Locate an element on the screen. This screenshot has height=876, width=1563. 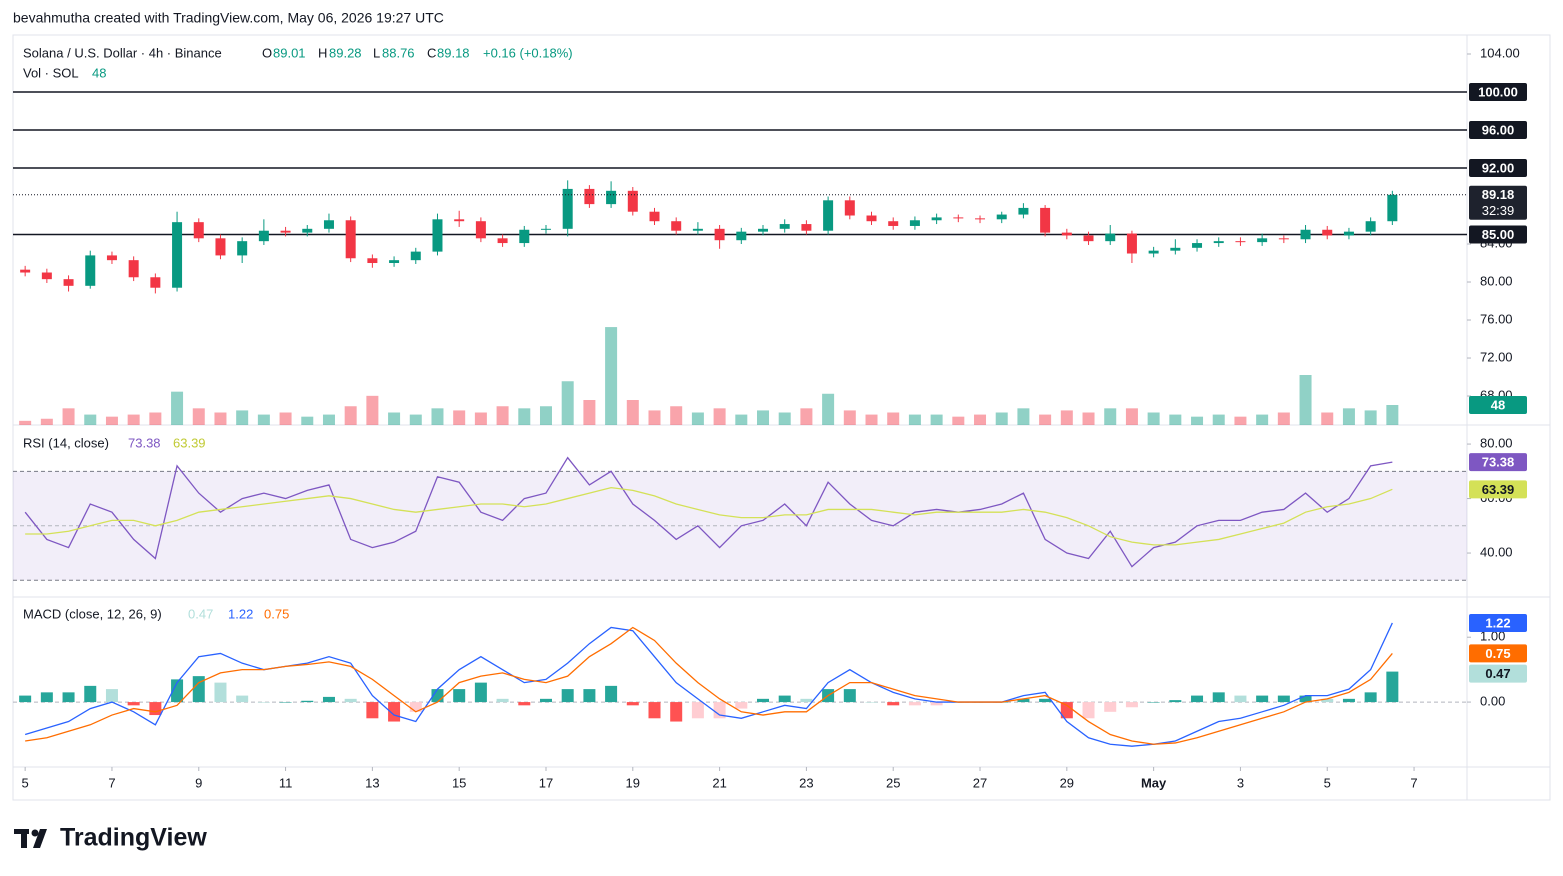
hline-label: 92.00 is located at coordinates (1498, 167).